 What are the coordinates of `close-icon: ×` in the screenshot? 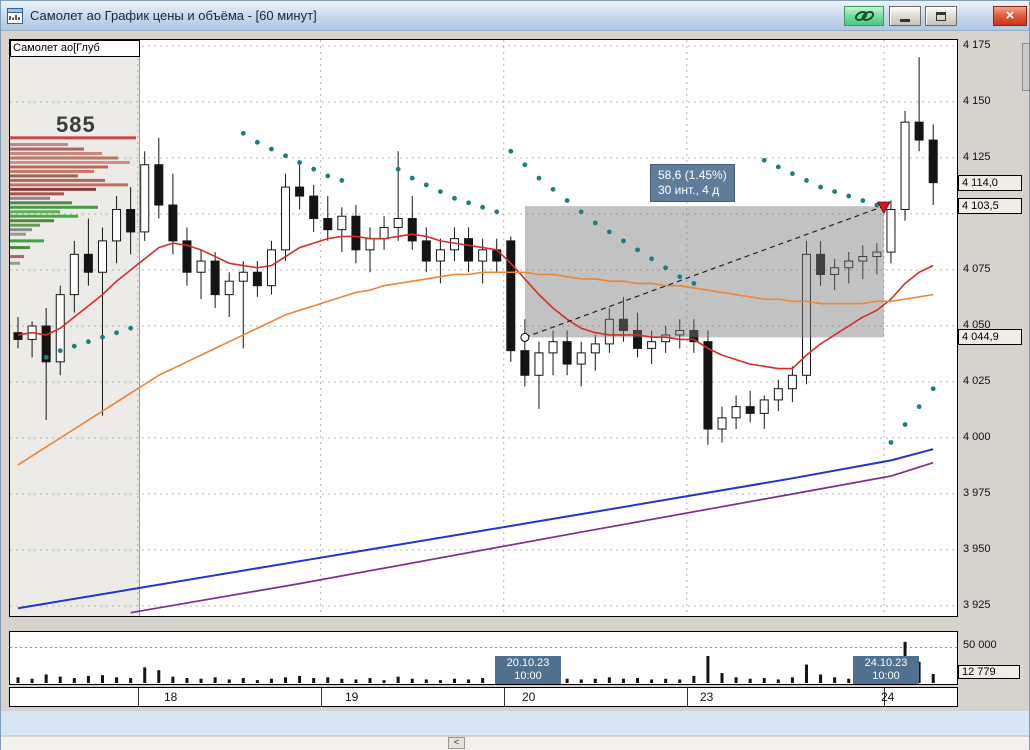 It's located at (1010, 15).